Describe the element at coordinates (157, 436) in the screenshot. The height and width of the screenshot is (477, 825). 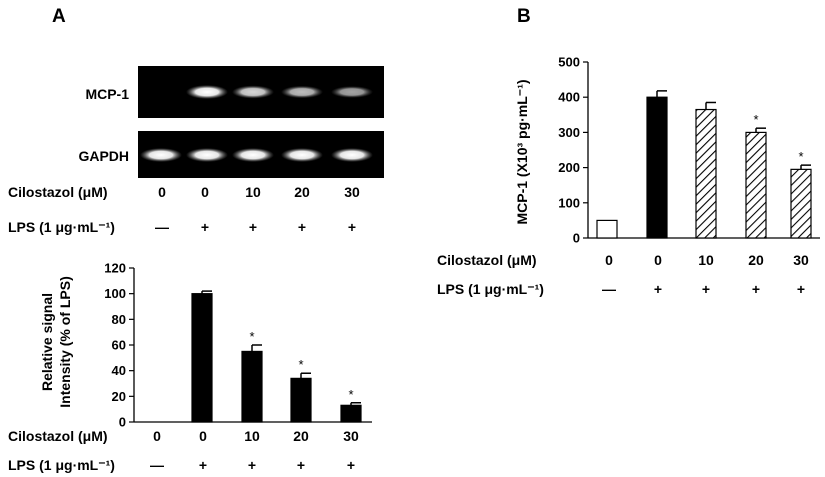
I see `chart-a-cilostazol-value-1: 0` at that location.